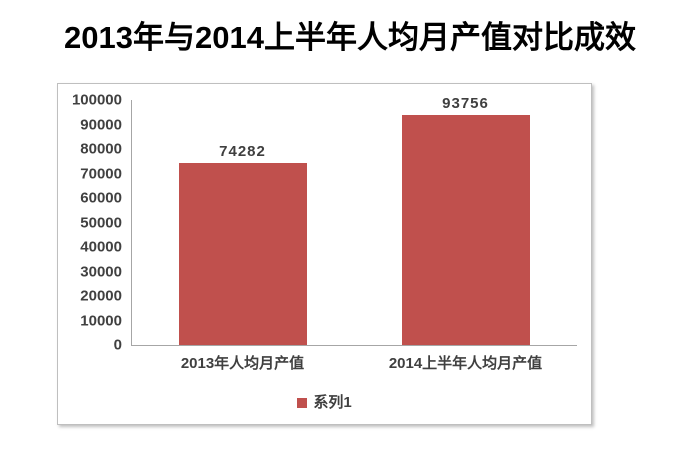 Image resolution: width=700 pixels, height=469 pixels. Describe the element at coordinates (117, 345) in the screenshot. I see `y-tick-label: 0` at that location.